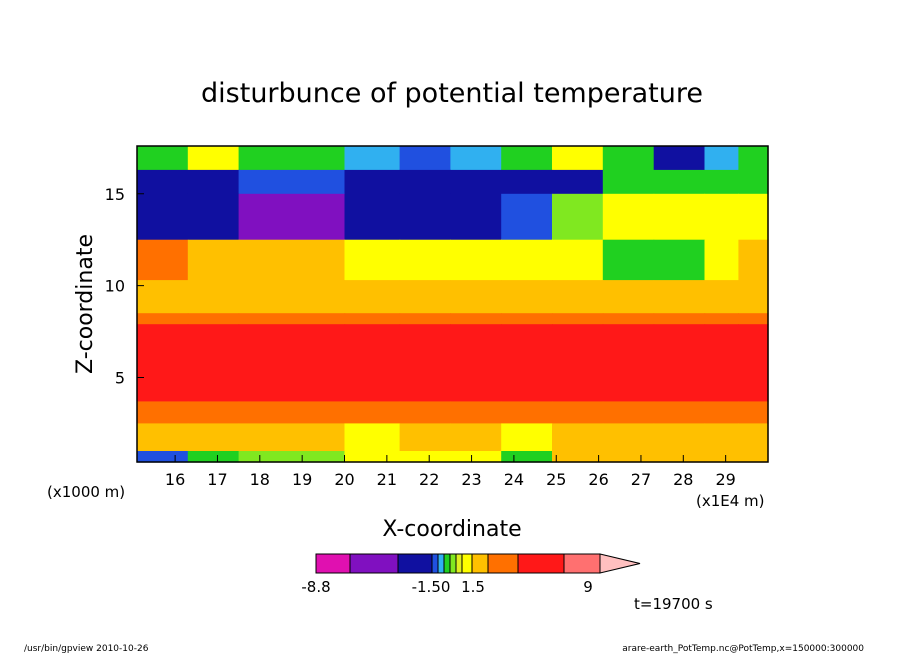 The width and height of the screenshot is (904, 654). Describe the element at coordinates (673, 604) in the screenshot. I see `time-label: t=19700 s` at that location.